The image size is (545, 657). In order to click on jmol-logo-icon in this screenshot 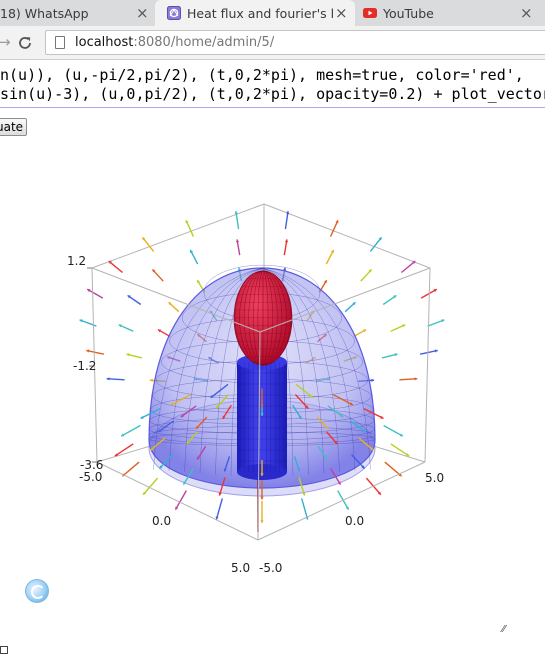, I will do `click(37, 591)`.